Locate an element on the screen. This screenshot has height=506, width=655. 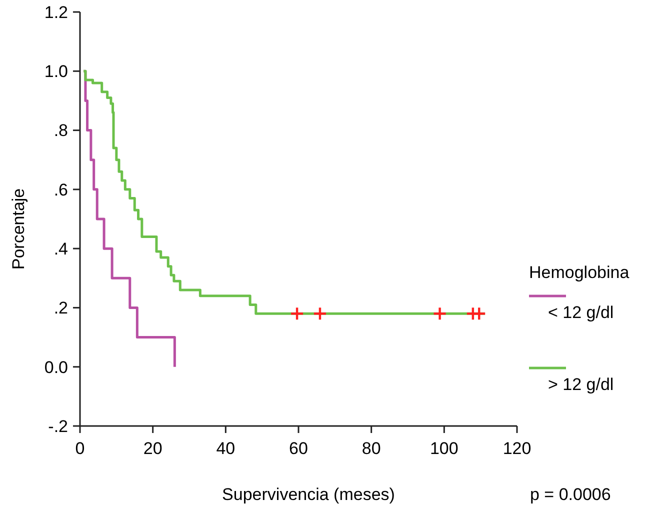
x-tick-label: 40 is located at coordinates (226, 448).